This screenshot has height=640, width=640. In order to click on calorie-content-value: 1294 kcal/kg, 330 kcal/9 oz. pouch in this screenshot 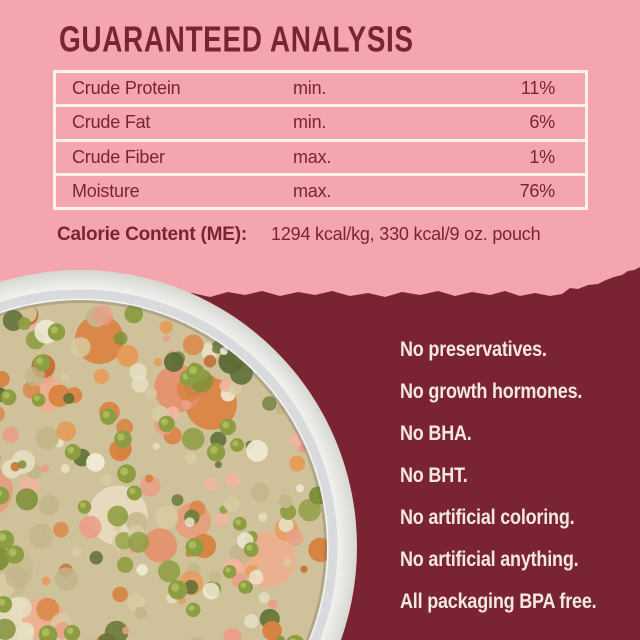, I will do `click(406, 234)`.